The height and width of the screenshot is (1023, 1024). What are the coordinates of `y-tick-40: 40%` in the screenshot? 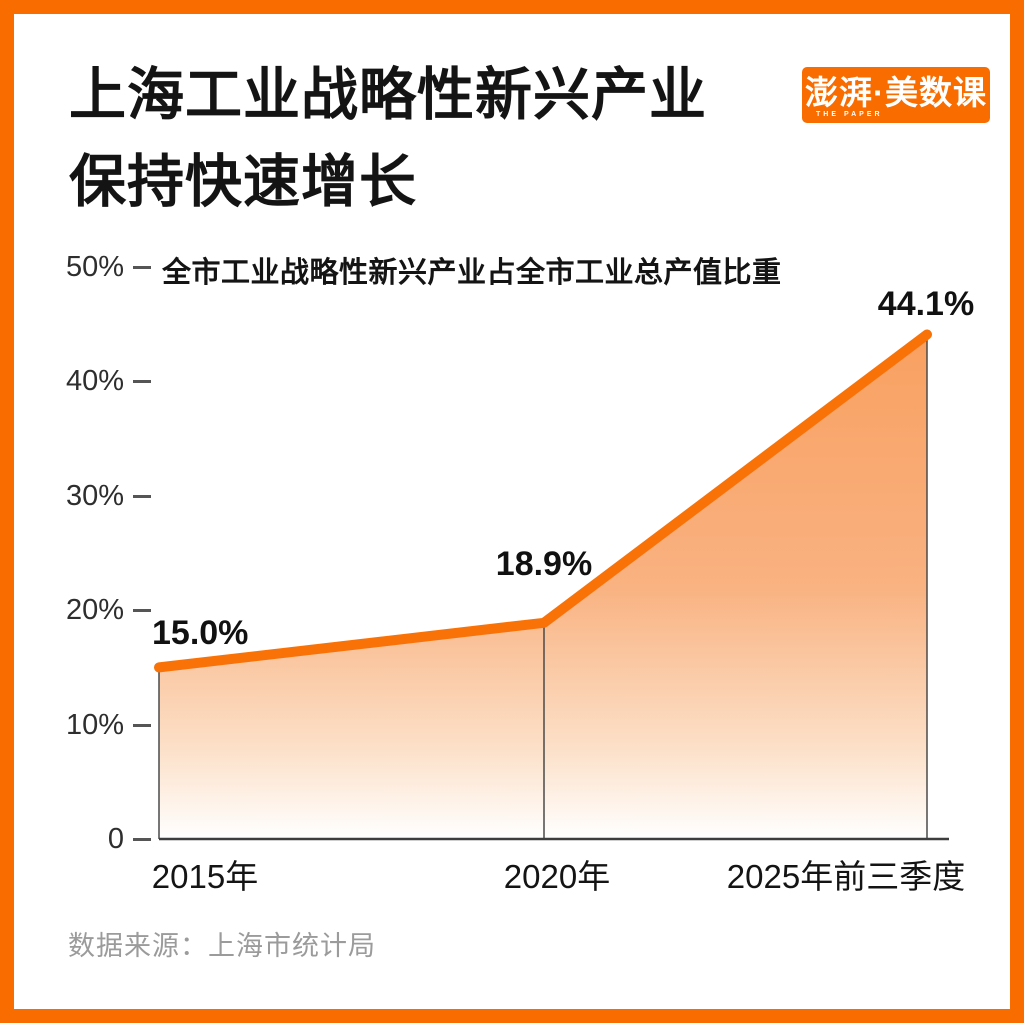 It's located at (82, 381).